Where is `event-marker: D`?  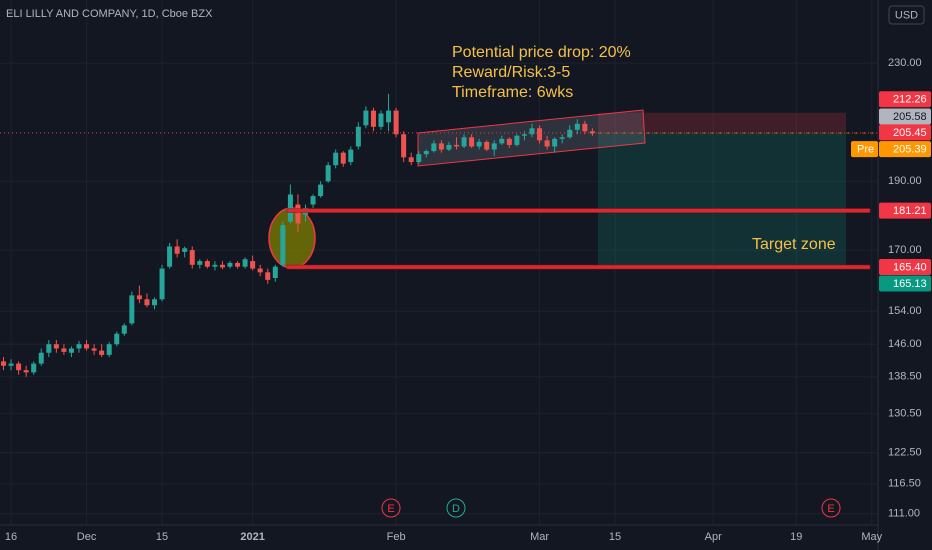 event-marker: D is located at coordinates (456, 508).